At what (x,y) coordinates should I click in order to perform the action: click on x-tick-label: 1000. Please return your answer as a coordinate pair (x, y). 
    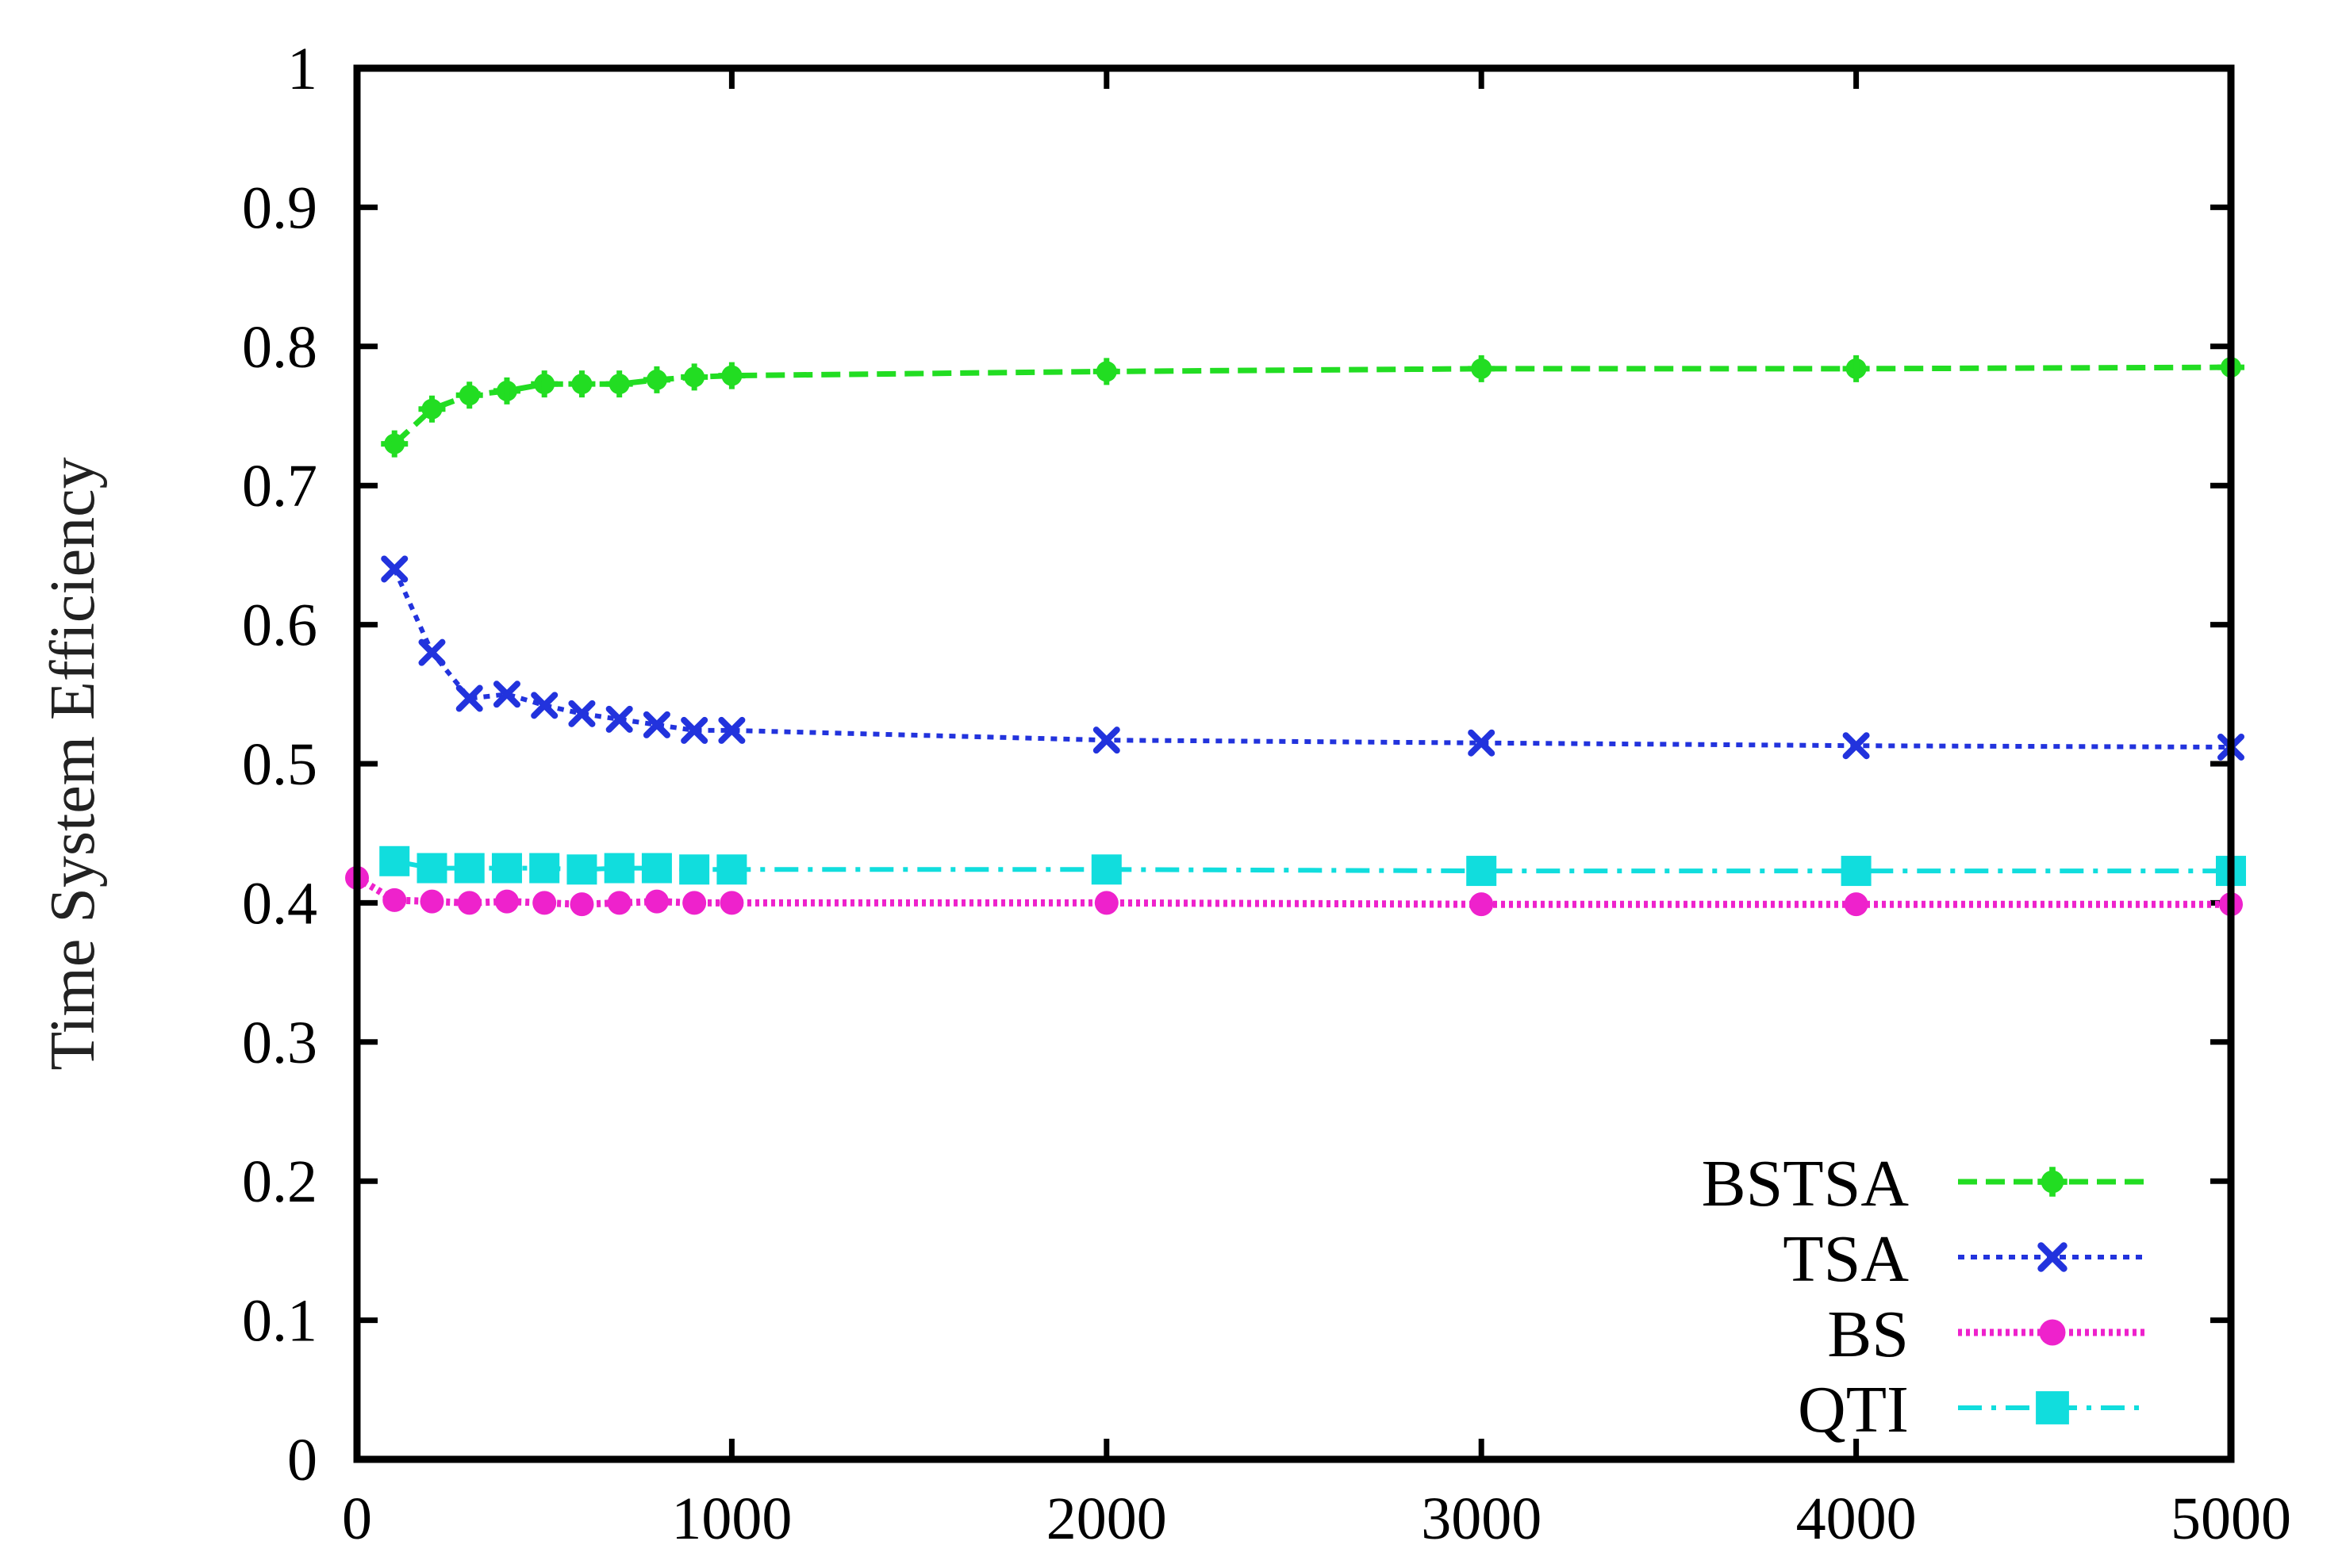
    Looking at the image, I should click on (732, 1519).